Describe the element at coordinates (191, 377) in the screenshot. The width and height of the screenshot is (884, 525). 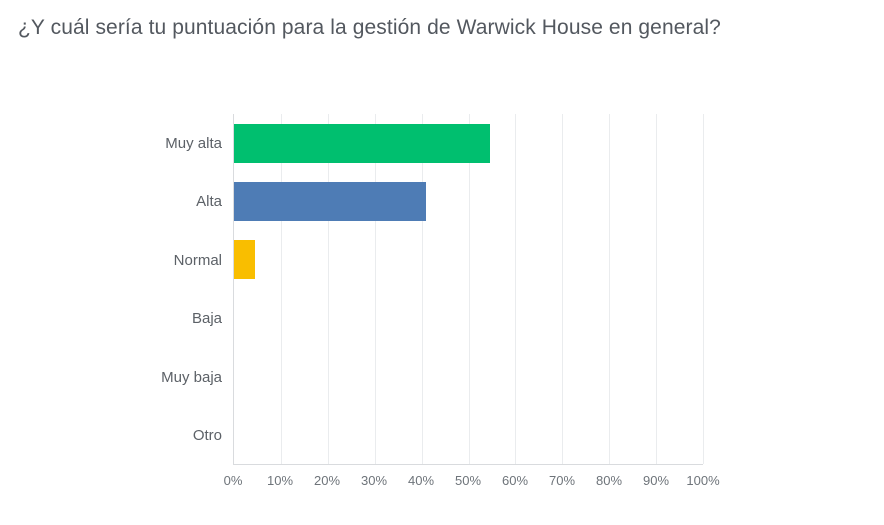
I see `category-label-muy-baja: Muy baja` at that location.